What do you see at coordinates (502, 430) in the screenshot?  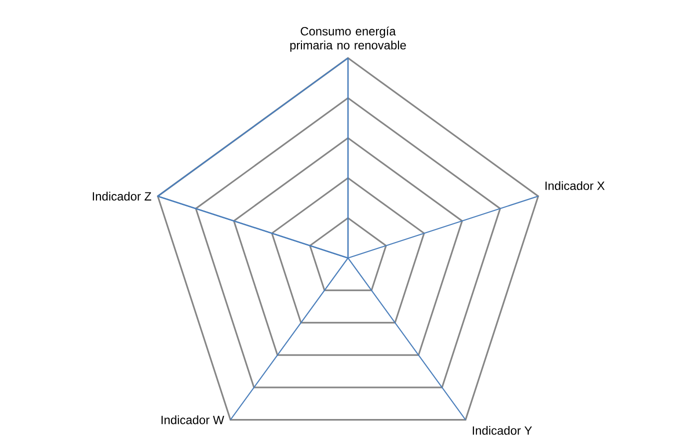 I see `spoke-label: Indicador Y` at bounding box center [502, 430].